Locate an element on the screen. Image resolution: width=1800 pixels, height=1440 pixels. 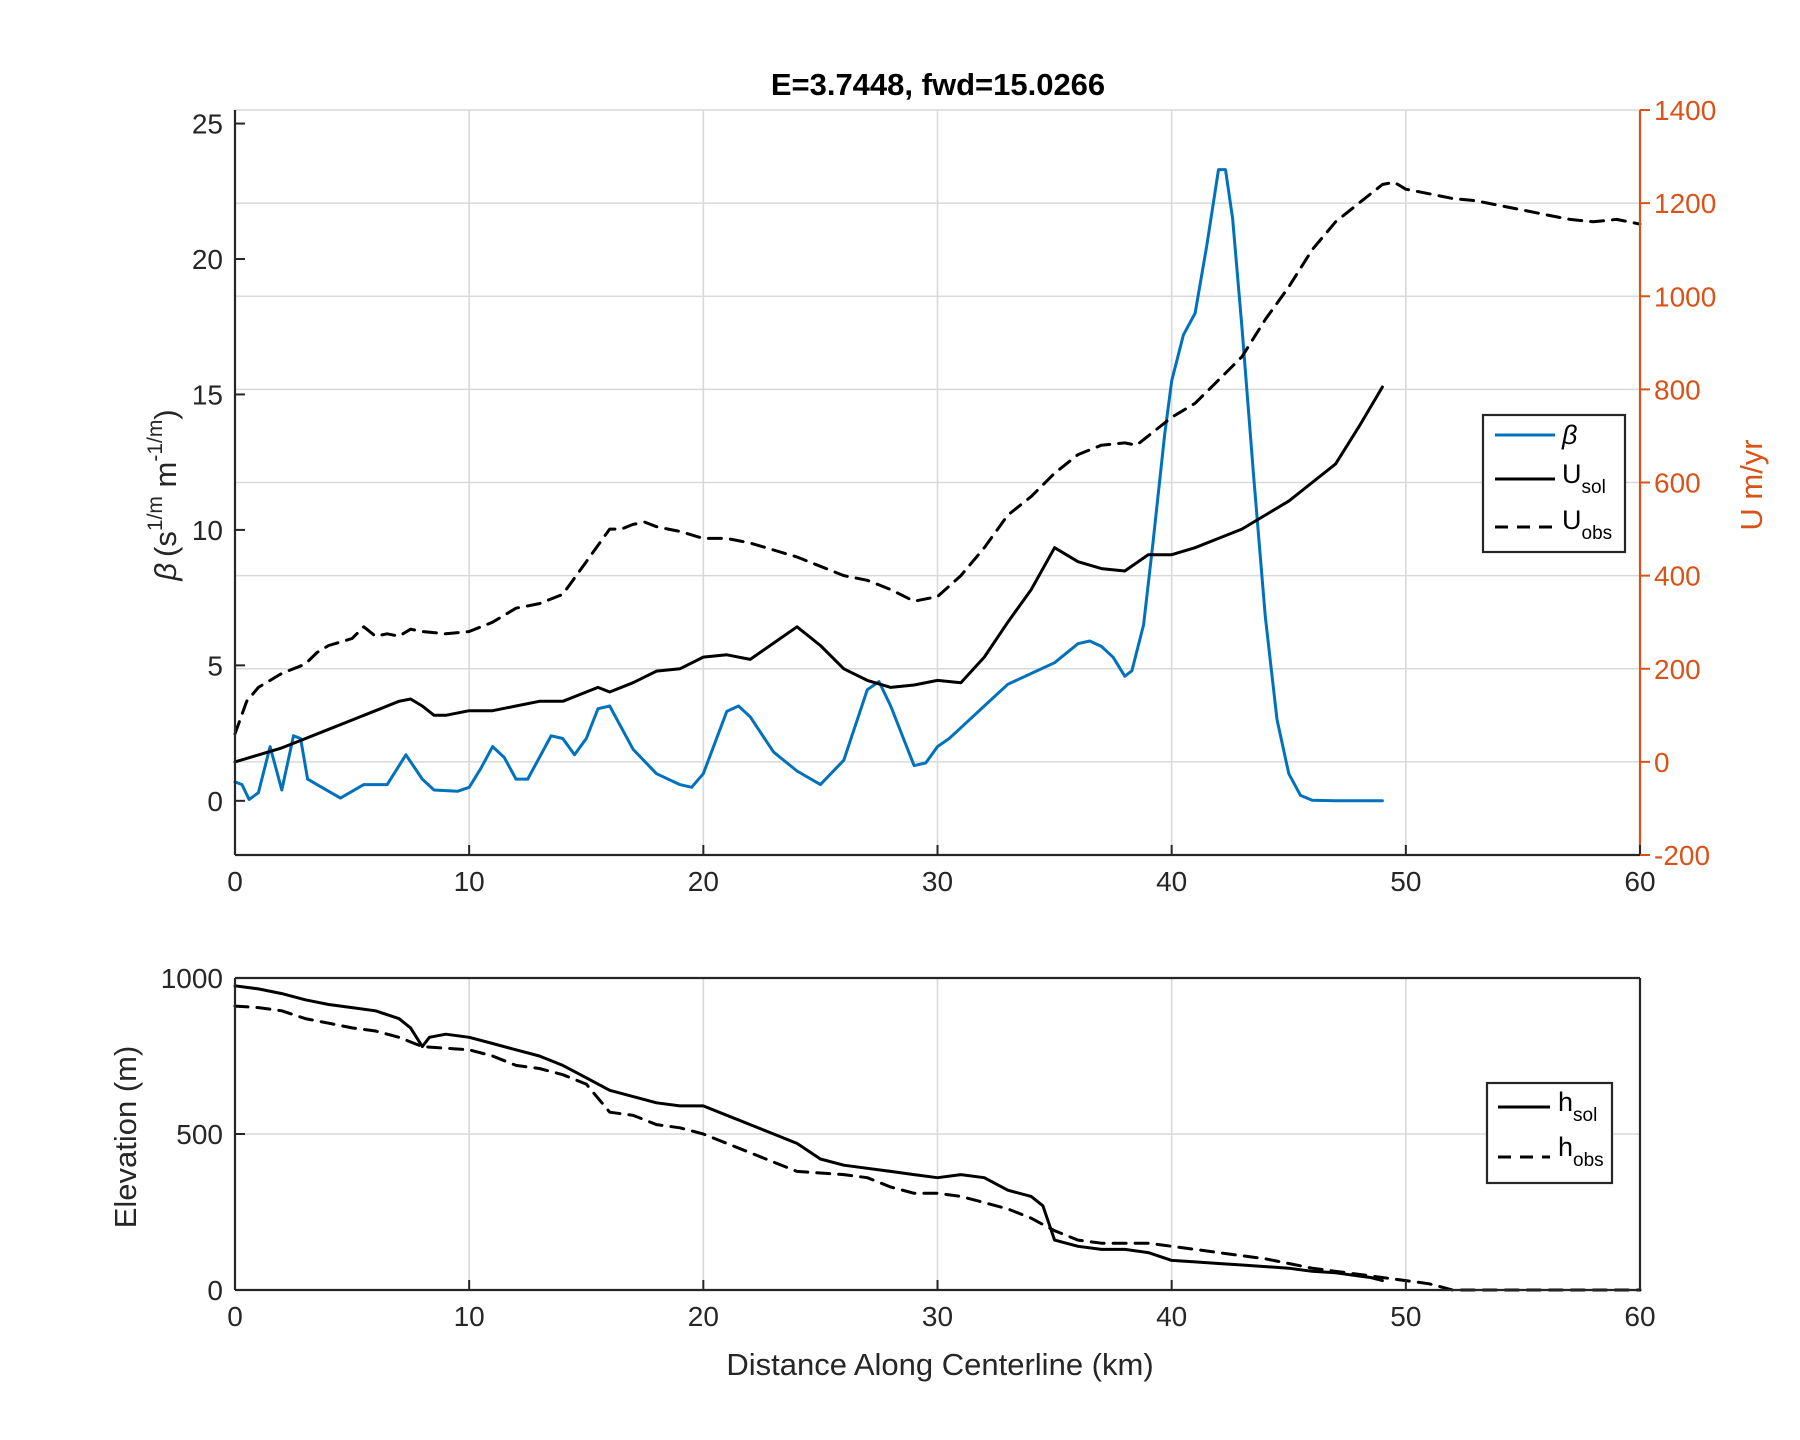
ylabel-sup1: 1/m is located at coordinates (155, 513).